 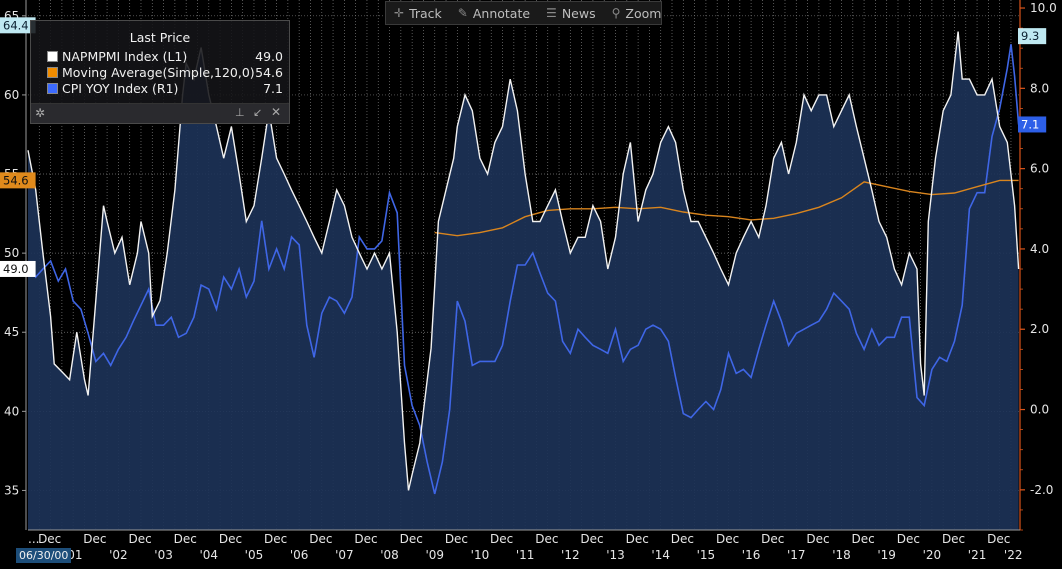 What do you see at coordinates (932, 555) in the screenshot?
I see `x-tick-label: '20` at bounding box center [932, 555].